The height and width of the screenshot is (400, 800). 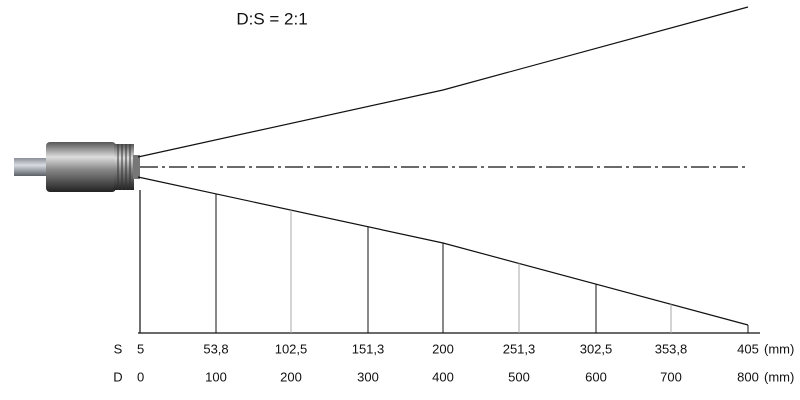 What do you see at coordinates (216, 376) in the screenshot?
I see `row-value: 100` at bounding box center [216, 376].